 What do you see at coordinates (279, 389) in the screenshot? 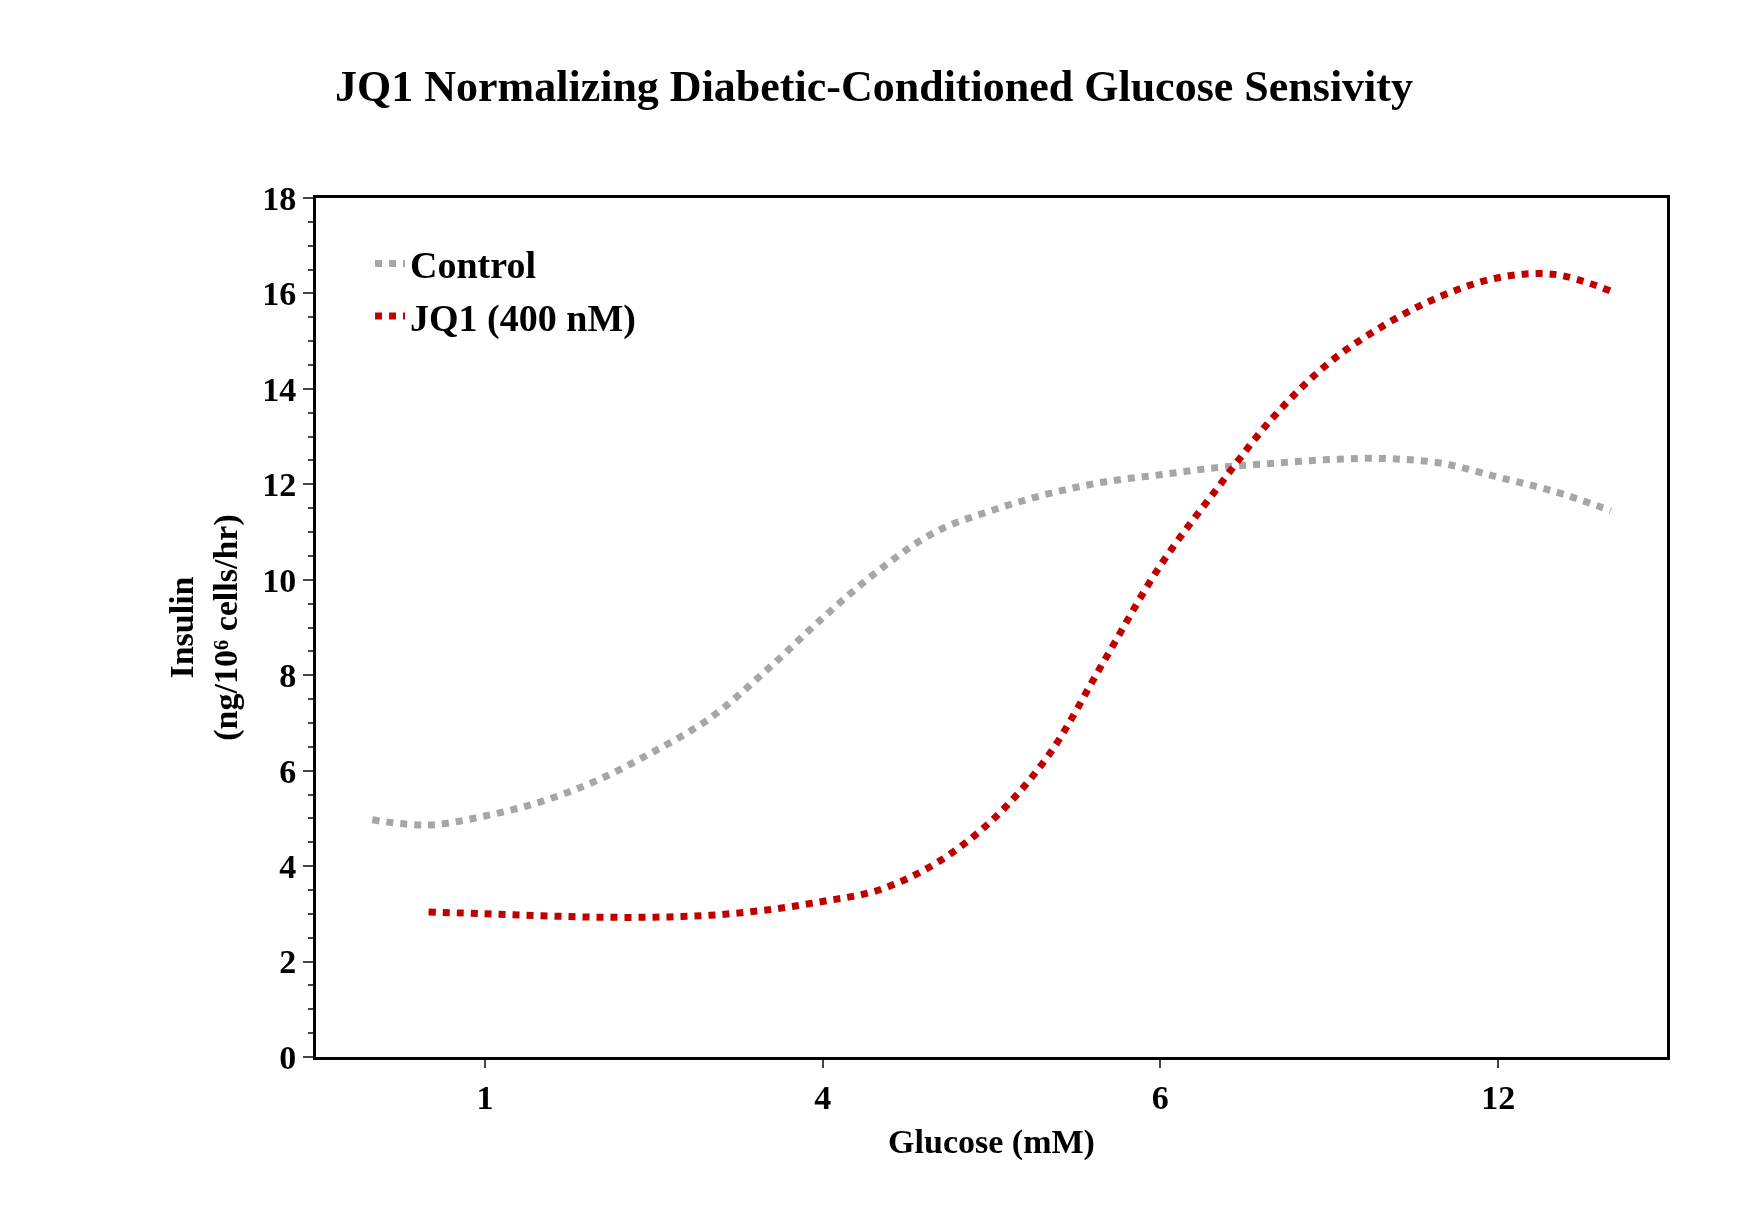
I see `y-tick-label: 14` at bounding box center [279, 389].